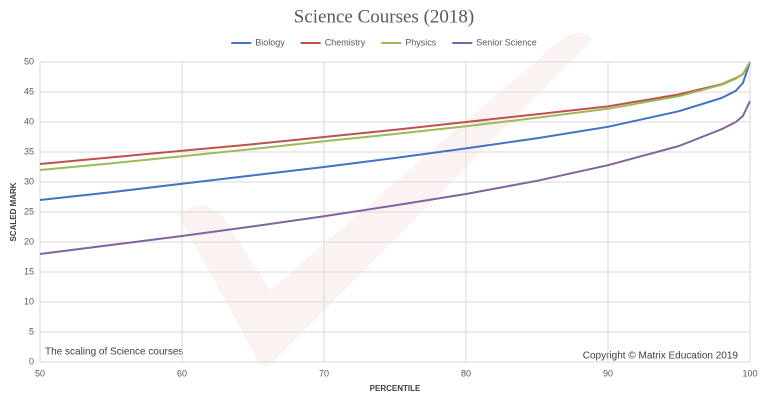 The width and height of the screenshot is (768, 405). What do you see at coordinates (395, 388) in the screenshot?
I see `x-axis-title: PERCENTILE` at bounding box center [395, 388].